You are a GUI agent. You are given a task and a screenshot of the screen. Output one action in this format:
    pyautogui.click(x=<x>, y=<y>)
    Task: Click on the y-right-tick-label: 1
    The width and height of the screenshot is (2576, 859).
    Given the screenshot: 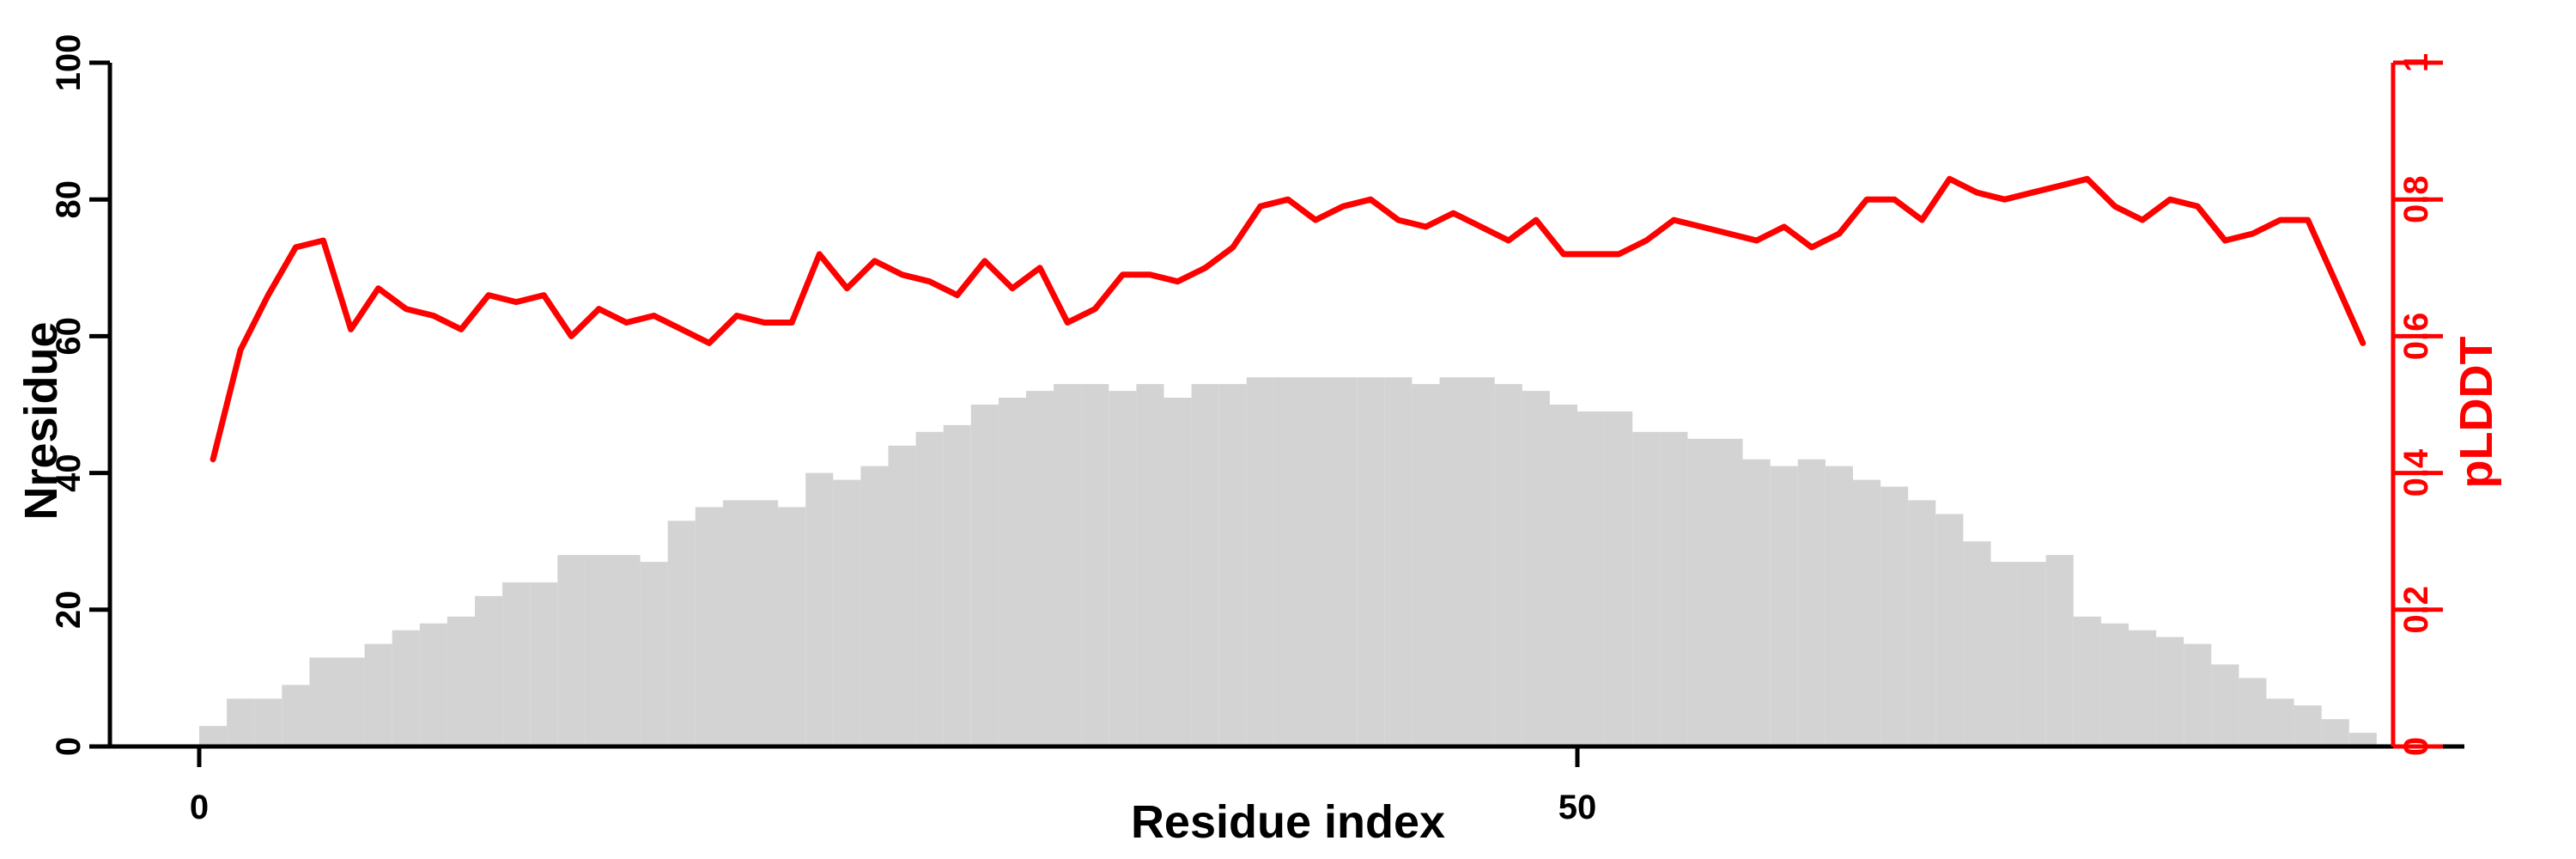 What is the action you would take?
    pyautogui.click(x=2416, y=63)
    